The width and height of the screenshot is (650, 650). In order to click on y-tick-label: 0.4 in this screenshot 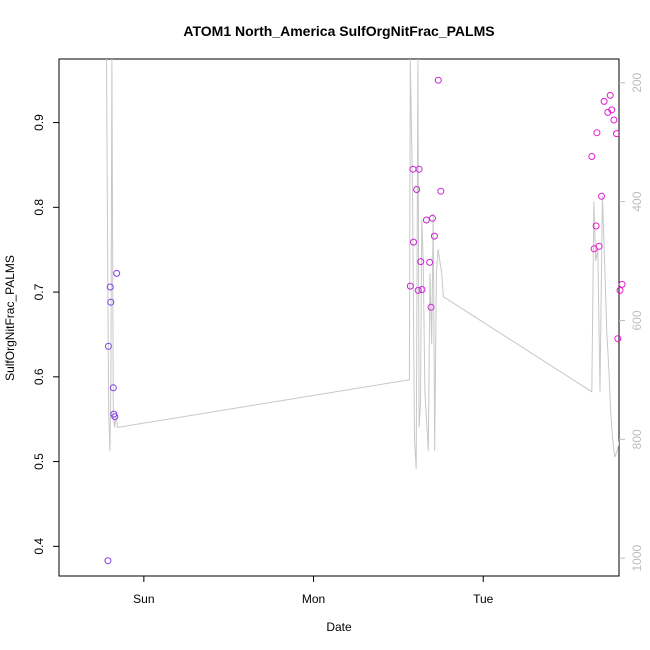, I will do `click(39, 546)`.